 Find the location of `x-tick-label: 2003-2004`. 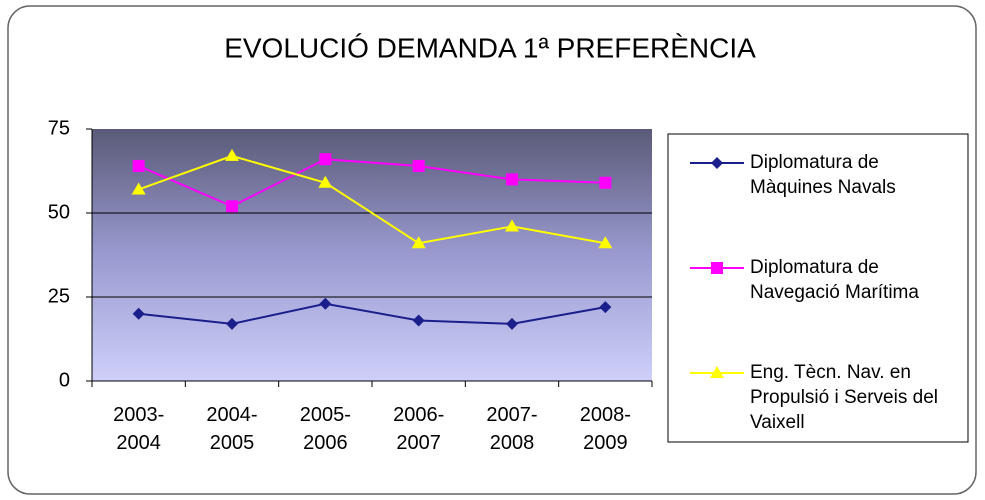

x-tick-label: 2003-2004 is located at coordinates (139, 429).